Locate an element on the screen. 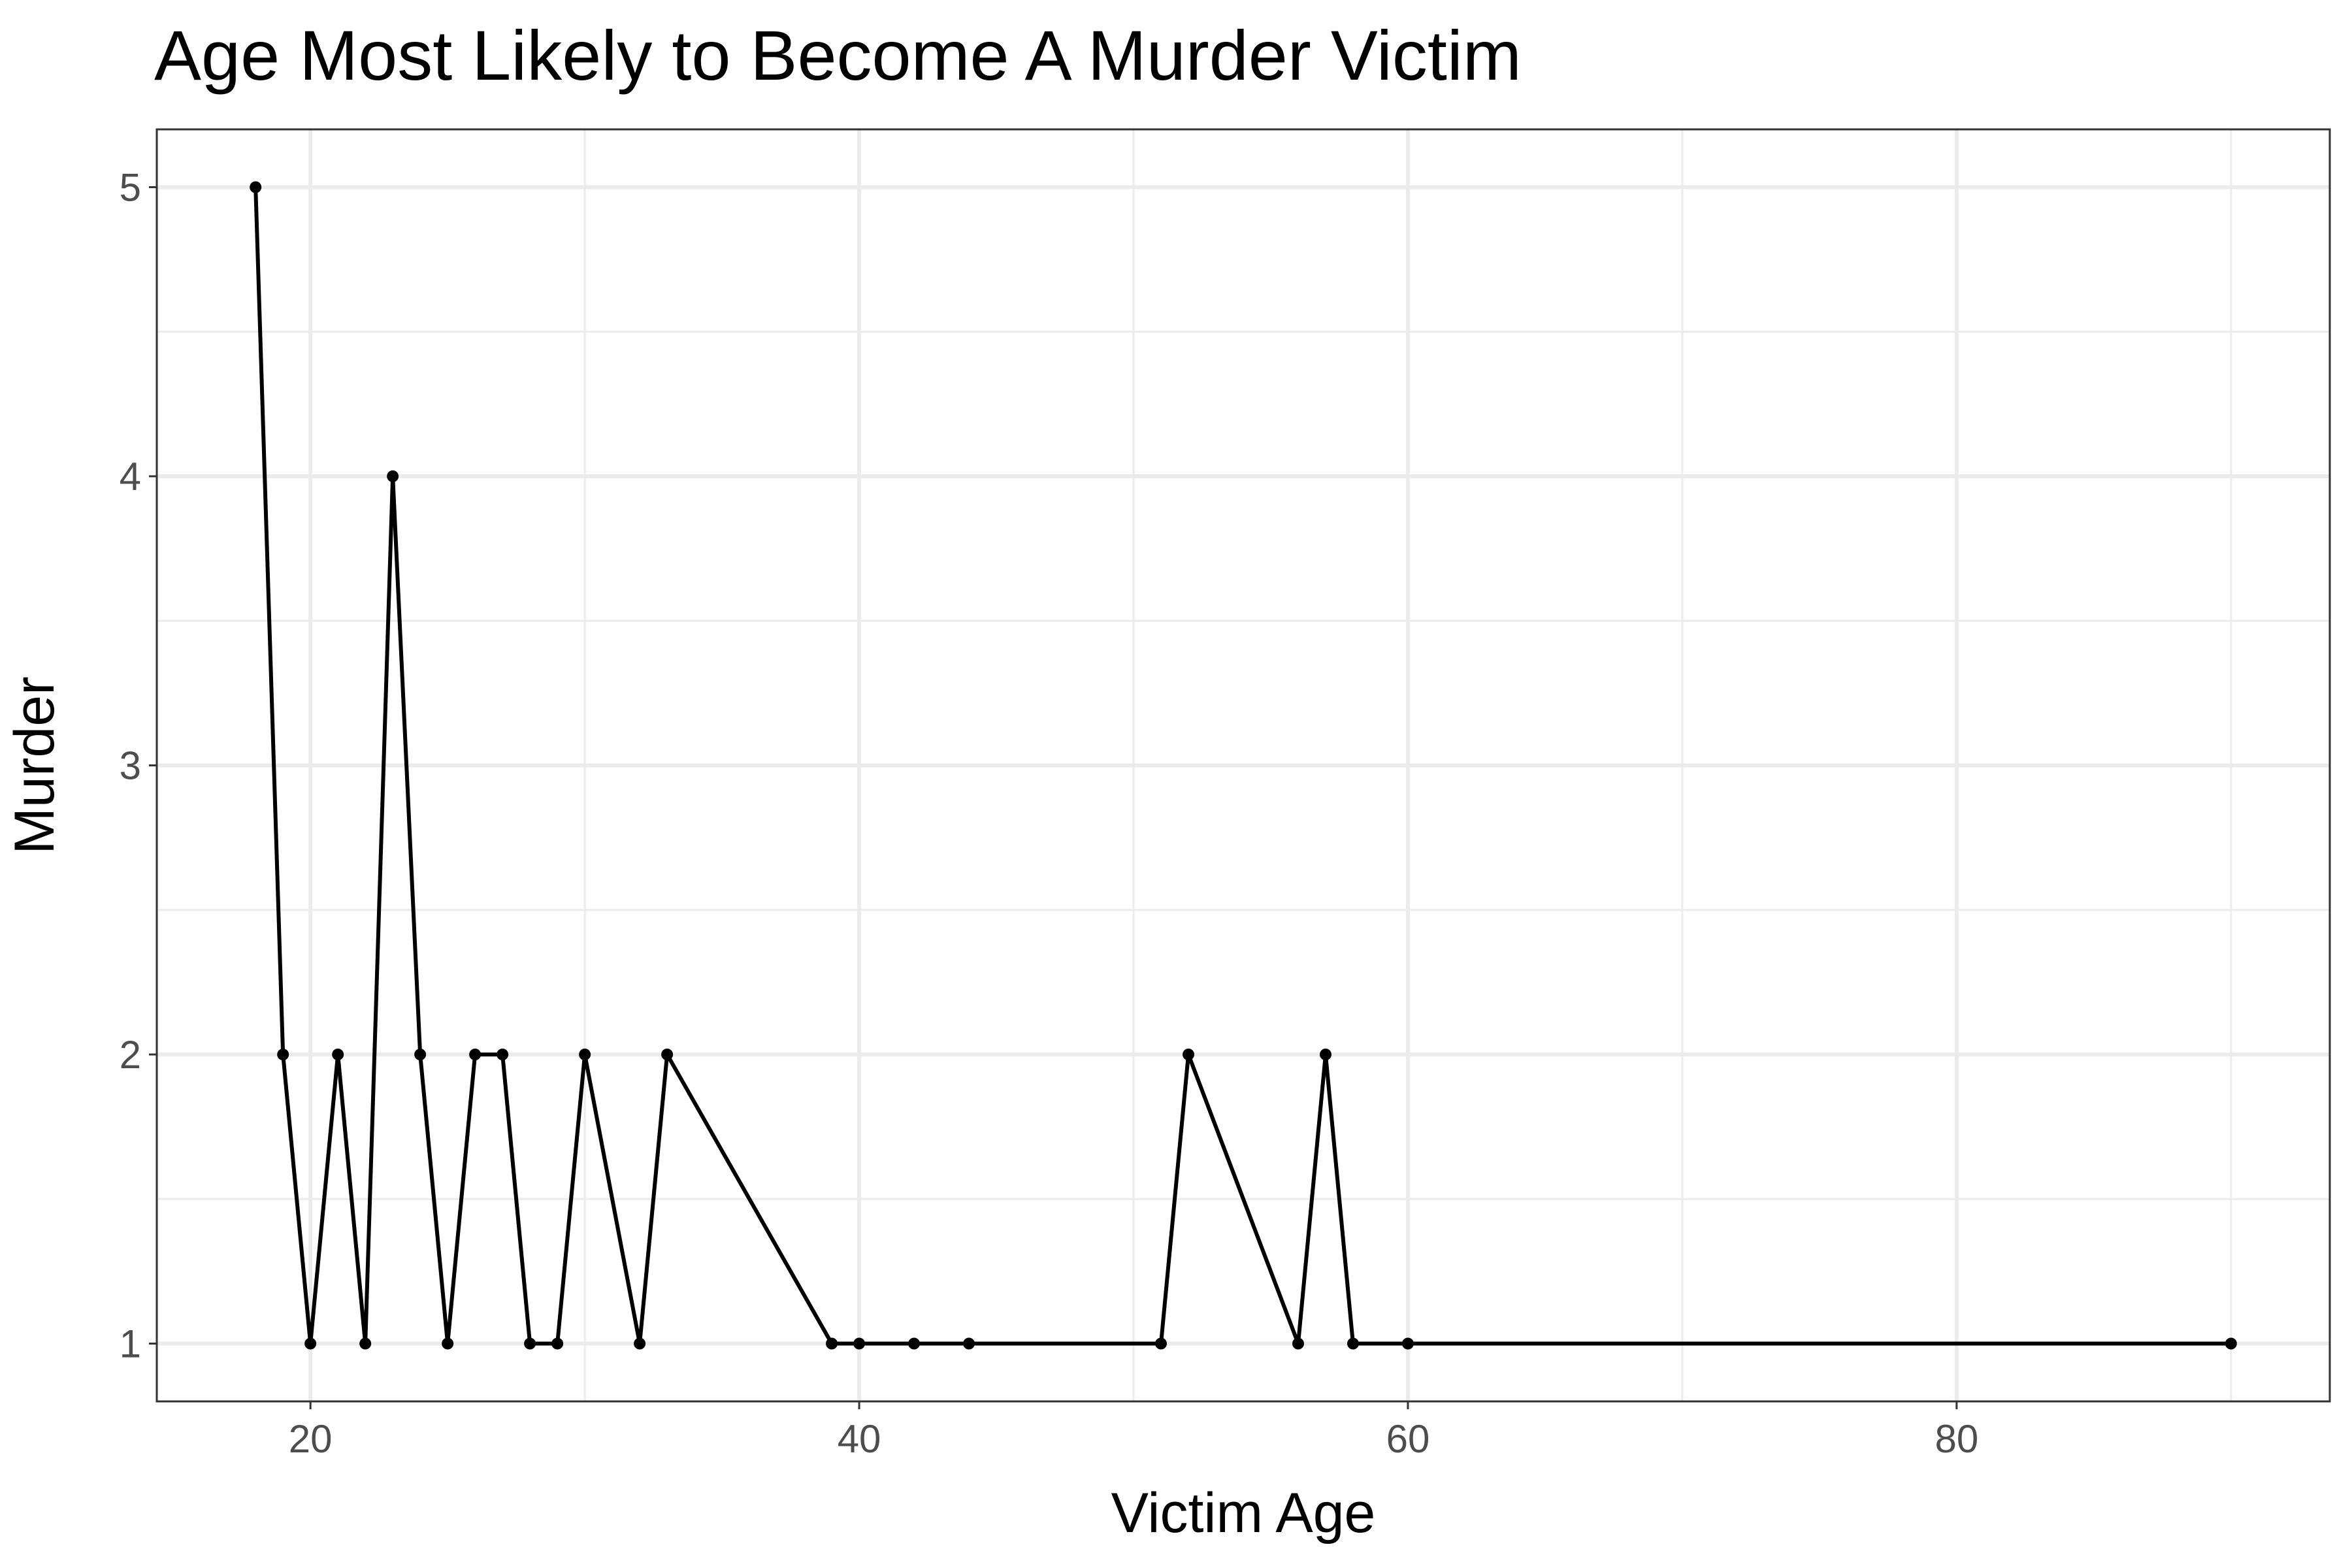 The image size is (2352, 1568). y-axis: 1 2 3 4 5 is located at coordinates (138, 766).